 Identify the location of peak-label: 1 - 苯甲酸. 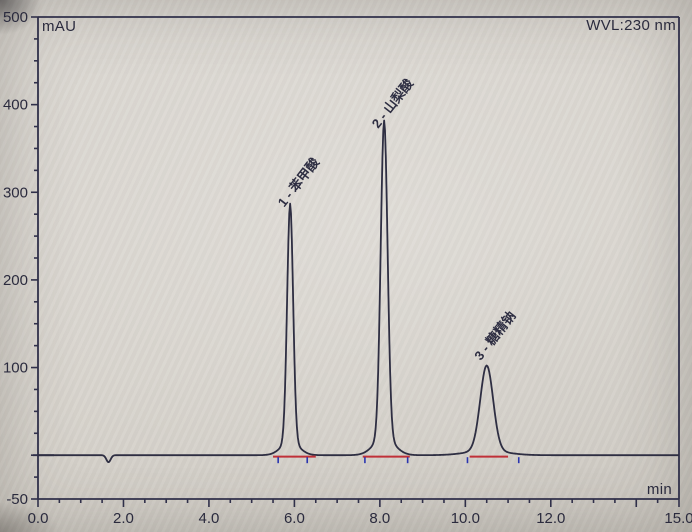
(299, 182).